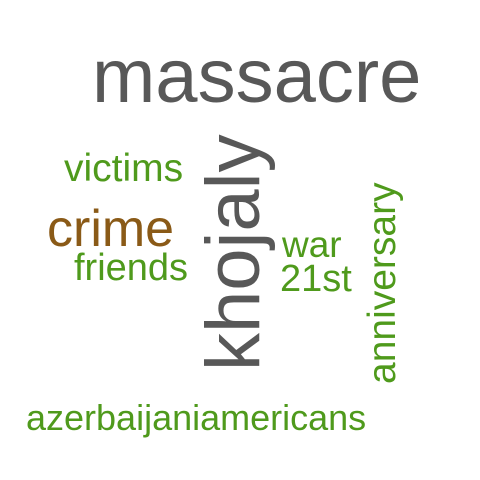  What do you see at coordinates (111, 229) in the screenshot?
I see `word-crime: crime` at bounding box center [111, 229].